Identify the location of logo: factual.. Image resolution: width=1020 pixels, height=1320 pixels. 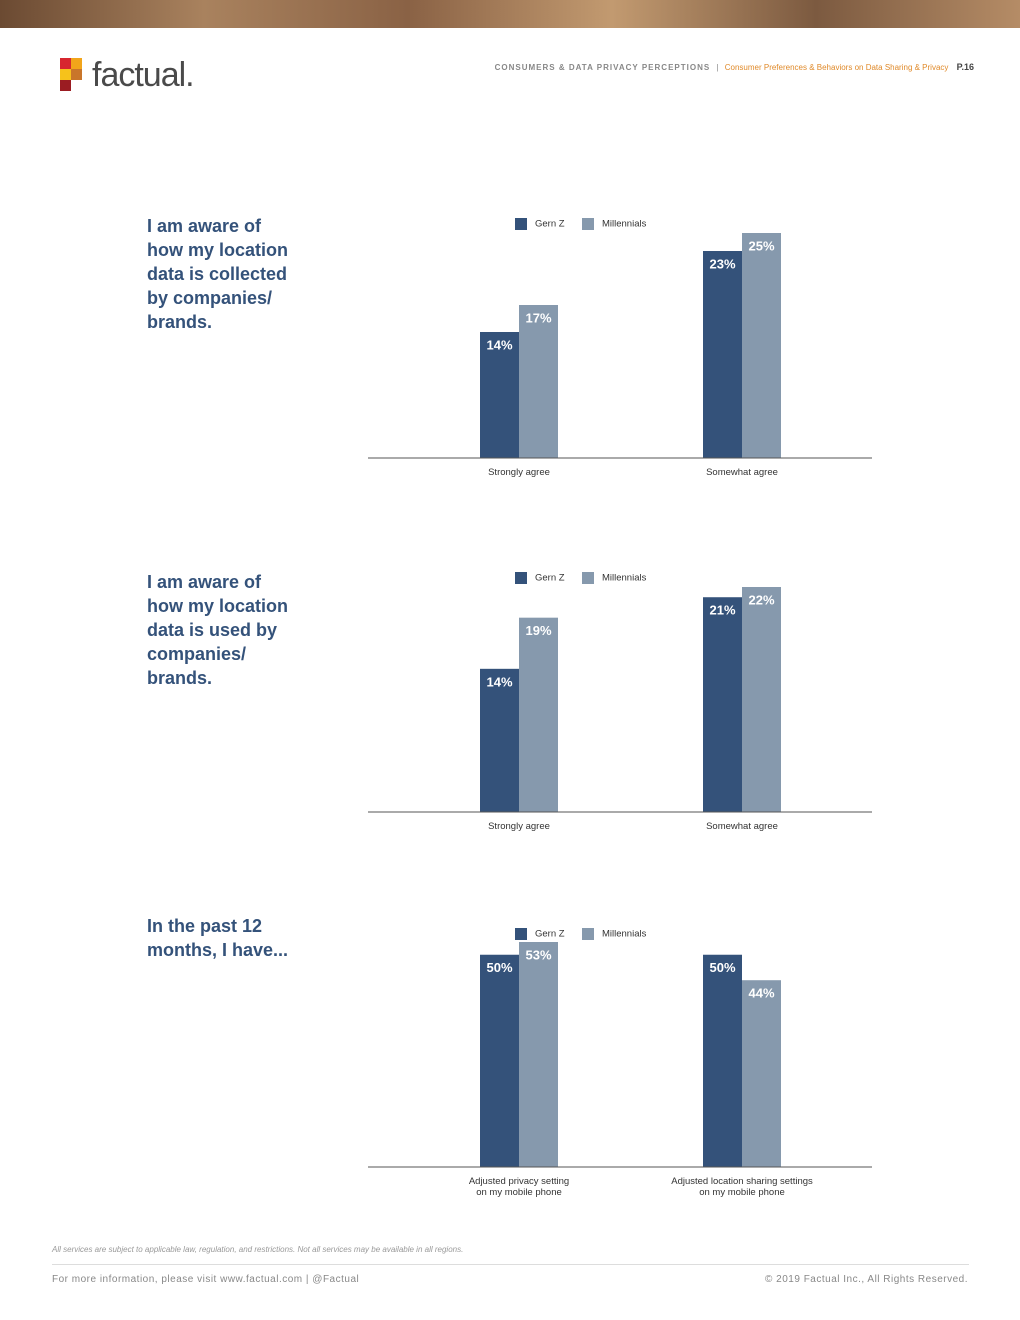
(143, 75).